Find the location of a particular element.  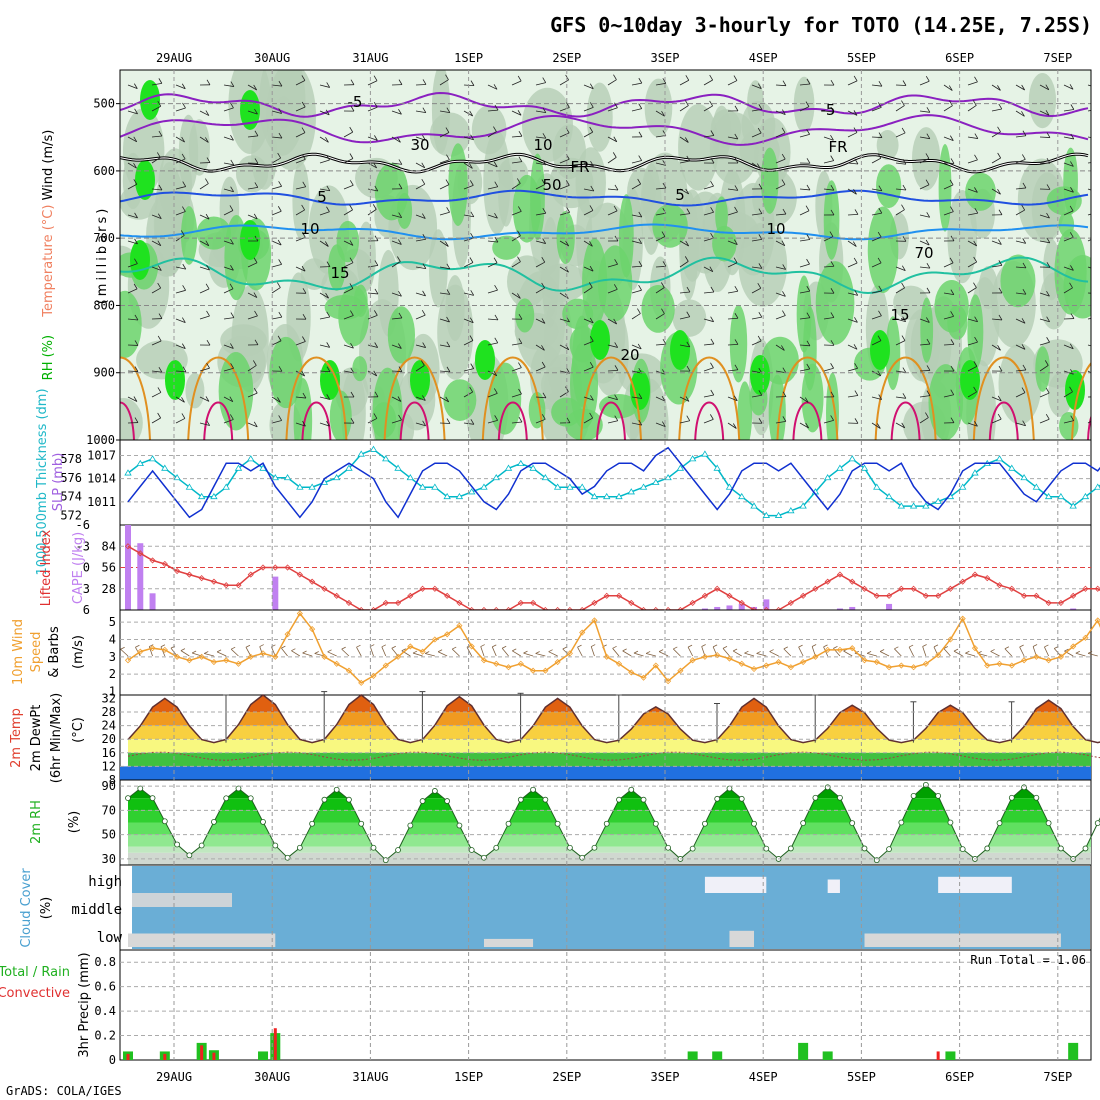

precip-total-bar is located at coordinates (827, 1055).